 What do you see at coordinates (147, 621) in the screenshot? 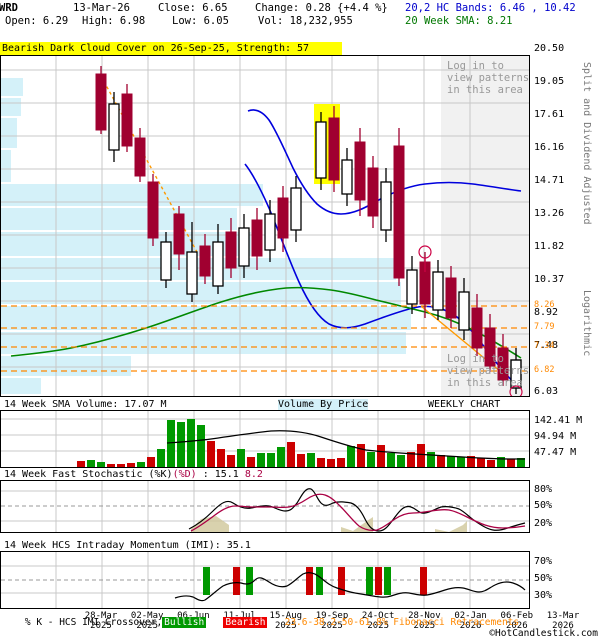
I see `date-tick-1: 02-May 2025` at bounding box center [147, 621].